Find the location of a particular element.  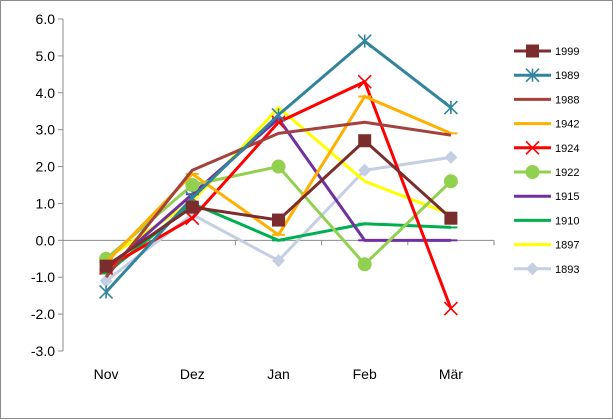

legend-label: 1922 is located at coordinates (567, 173).